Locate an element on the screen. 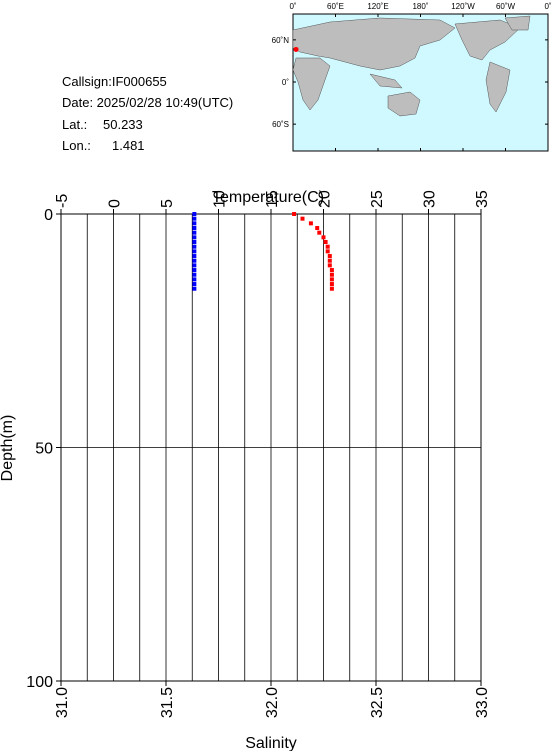  lon-label: Lon.: is located at coordinates (76, 145).